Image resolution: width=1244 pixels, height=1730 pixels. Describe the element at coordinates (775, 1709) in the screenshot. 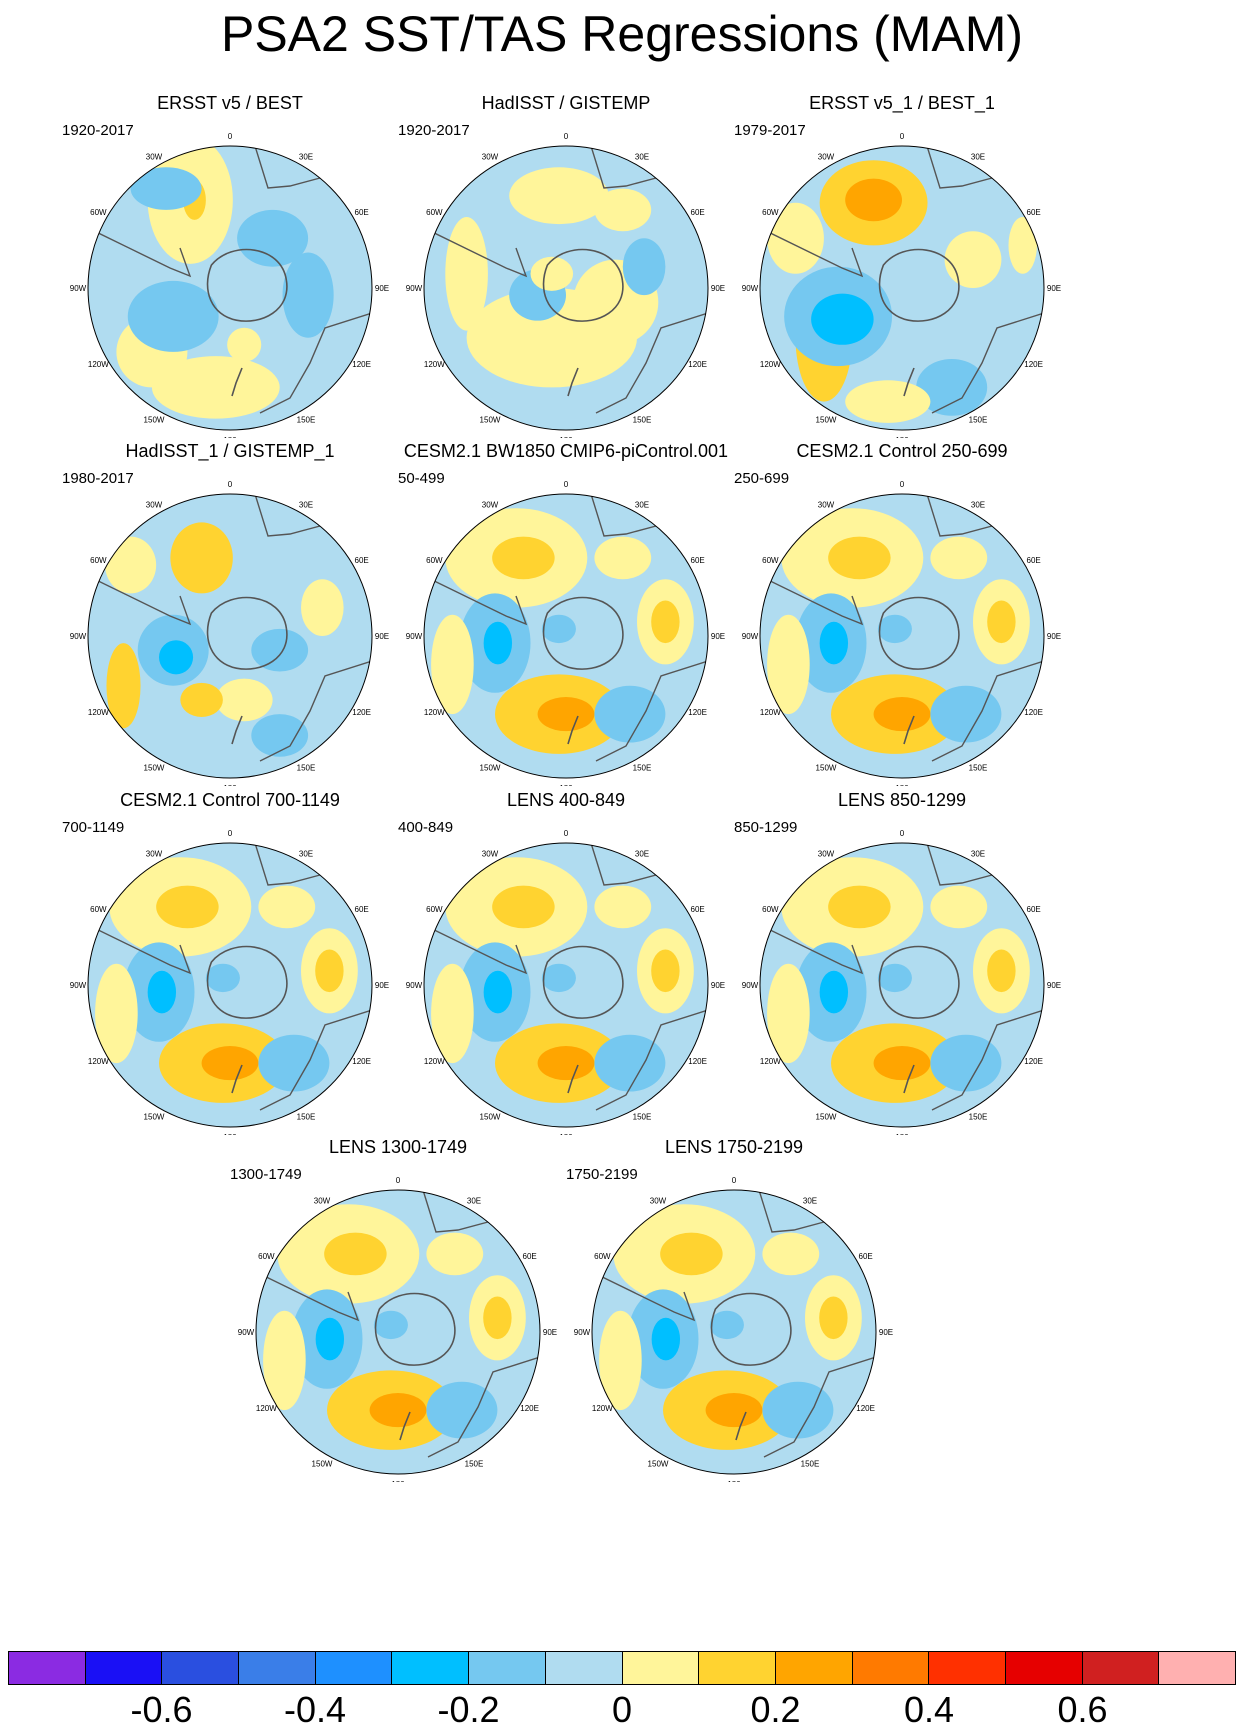

I see `colorbar-tick-label: 0.2` at that location.